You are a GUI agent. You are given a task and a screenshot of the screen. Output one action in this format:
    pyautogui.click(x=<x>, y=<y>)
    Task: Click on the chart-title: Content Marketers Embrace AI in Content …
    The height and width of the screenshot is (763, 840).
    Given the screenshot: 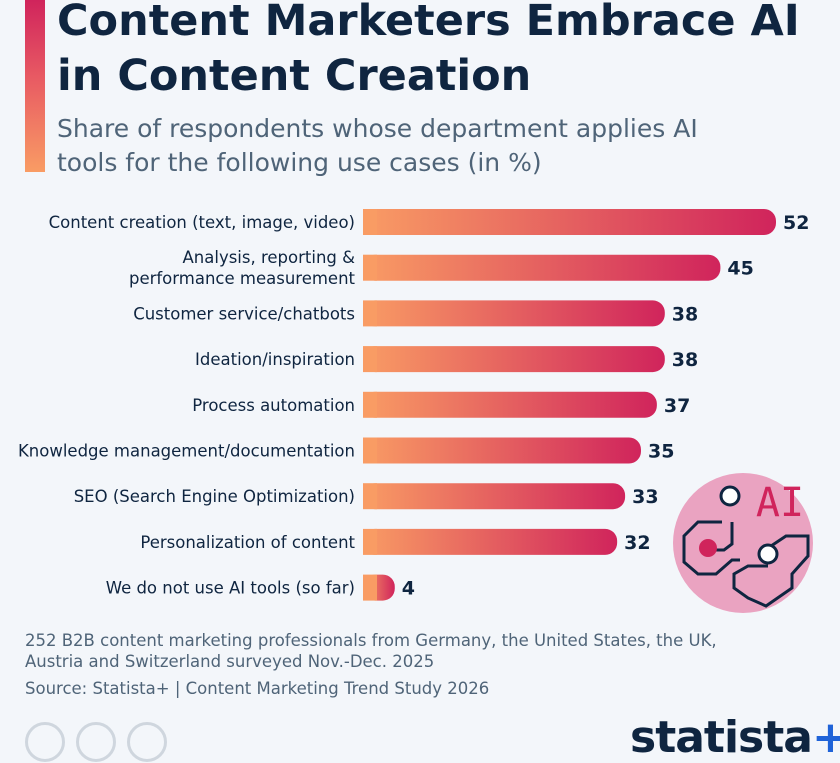 What is the action you would take?
    pyautogui.click(x=428, y=50)
    